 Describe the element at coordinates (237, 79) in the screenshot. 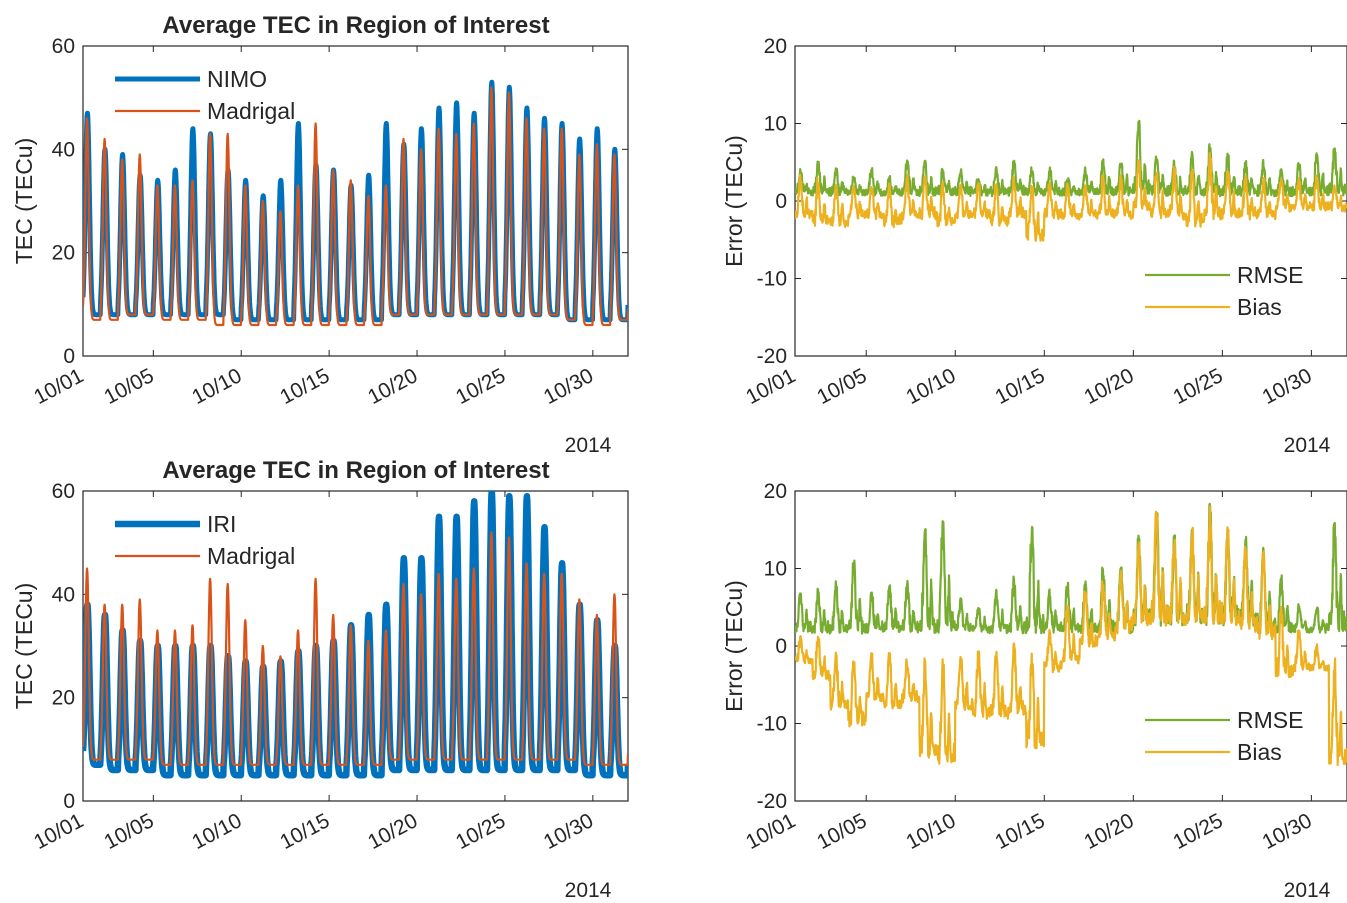

I see `legend-label-nimo: NIMO` at that location.